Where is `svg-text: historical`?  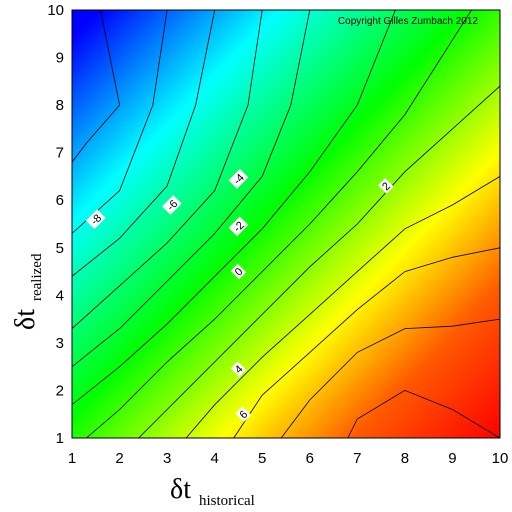 svg-text: historical is located at coordinates (227, 501).